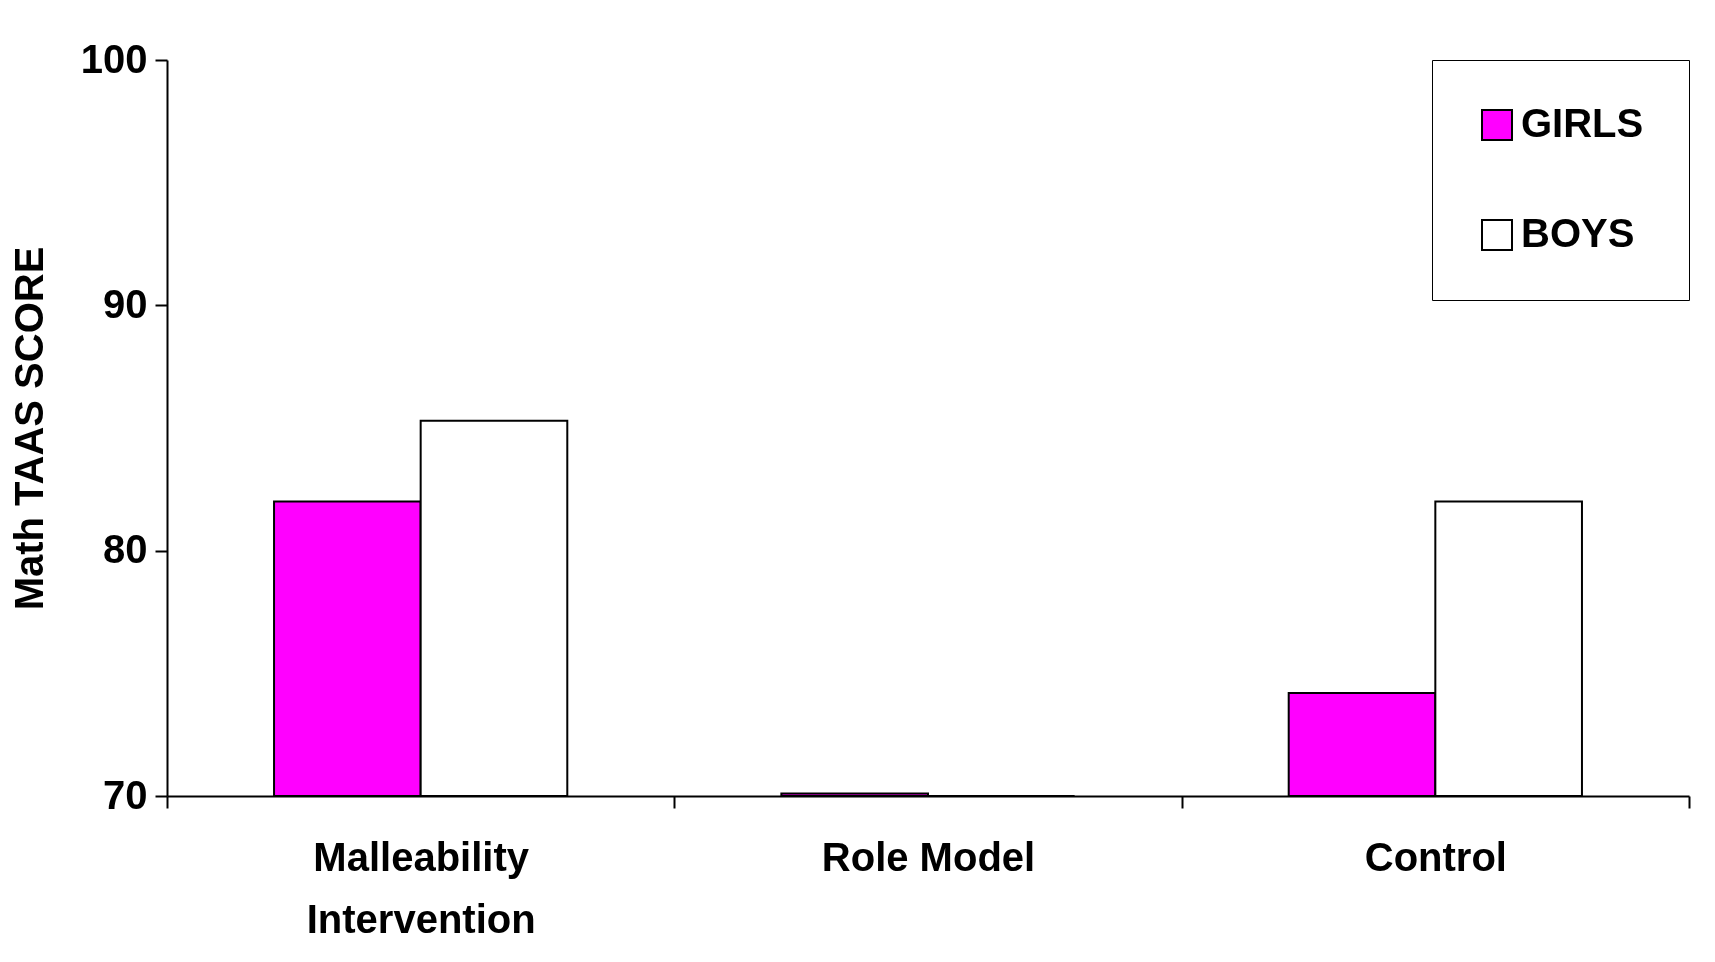 This screenshot has height=962, width=1715. Describe the element at coordinates (928, 856) in the screenshot. I see `x-tick-label: Role Model` at that location.